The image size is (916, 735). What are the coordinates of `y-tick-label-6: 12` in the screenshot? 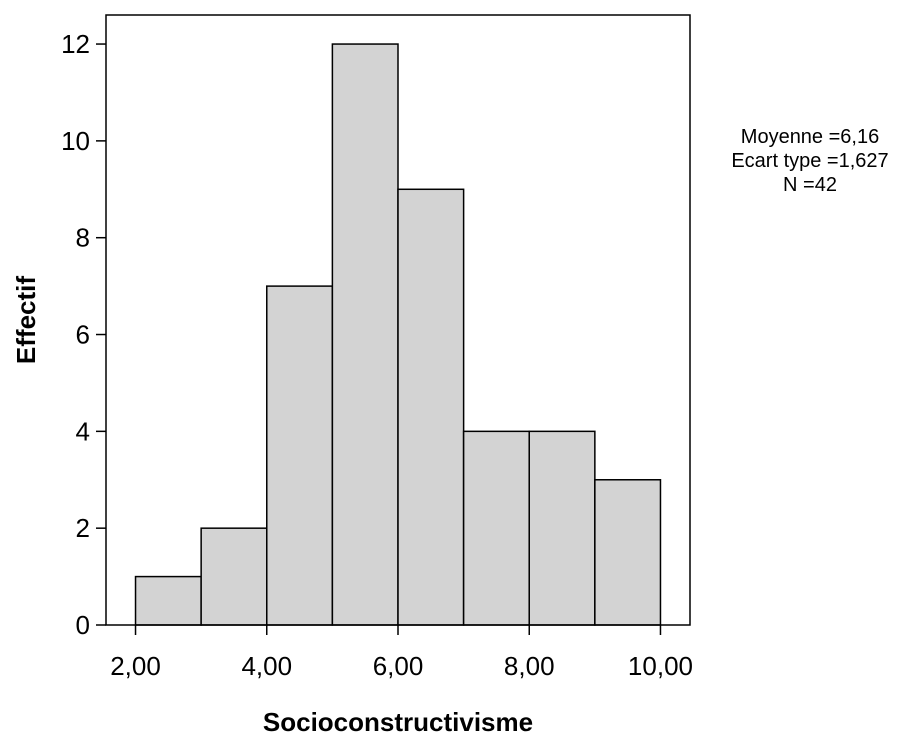 It's located at (75, 44).